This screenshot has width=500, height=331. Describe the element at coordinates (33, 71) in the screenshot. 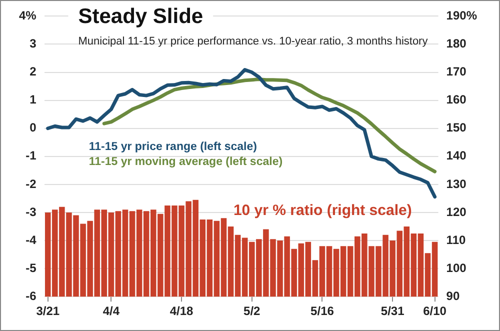

I see `y-tick-label: 2` at that location.